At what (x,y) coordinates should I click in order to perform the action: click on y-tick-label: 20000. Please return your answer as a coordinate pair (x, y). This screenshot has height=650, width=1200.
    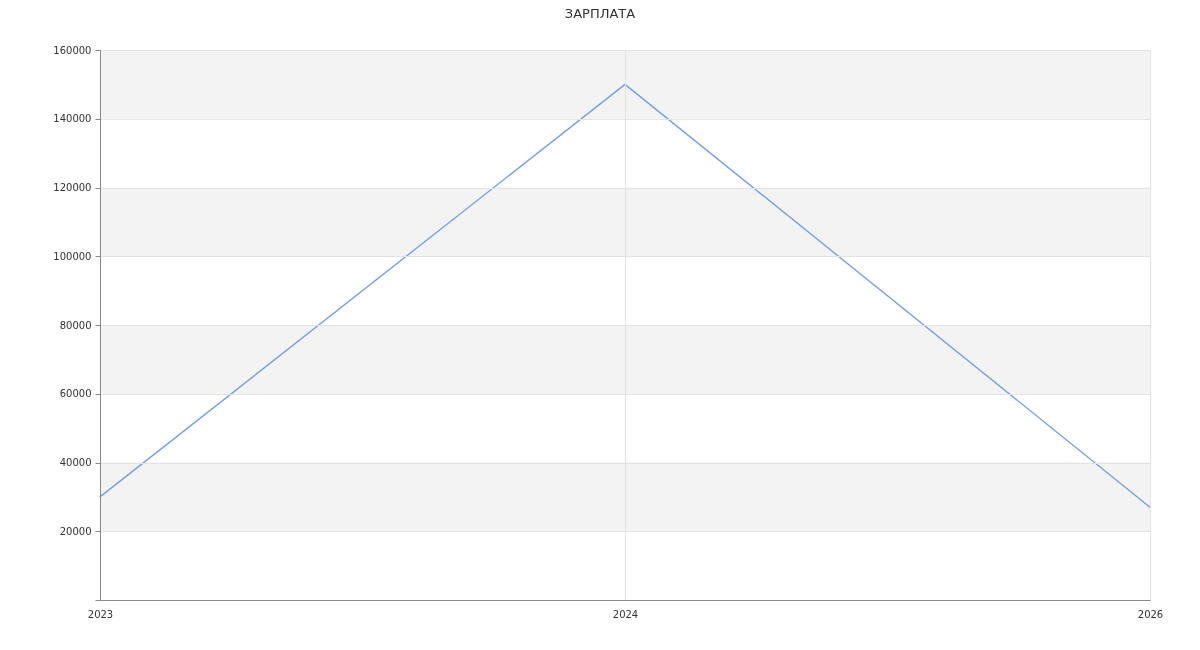
    Looking at the image, I should click on (75, 531).